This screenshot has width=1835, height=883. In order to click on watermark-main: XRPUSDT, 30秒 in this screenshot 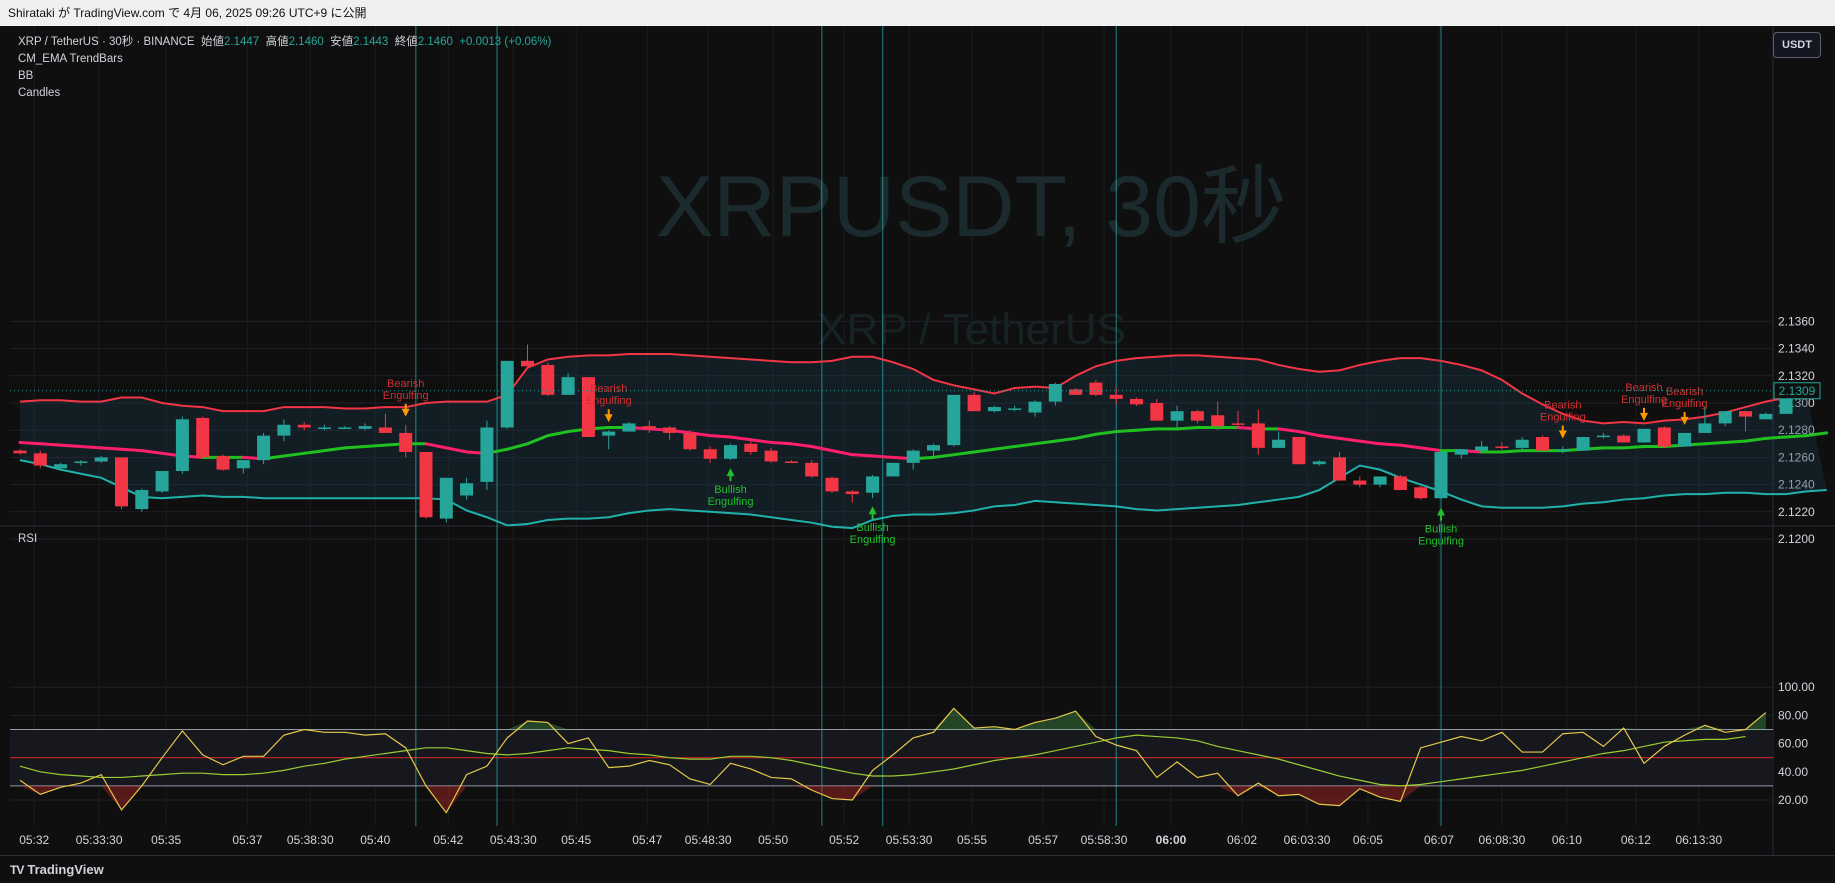, I will do `click(971, 207)`.